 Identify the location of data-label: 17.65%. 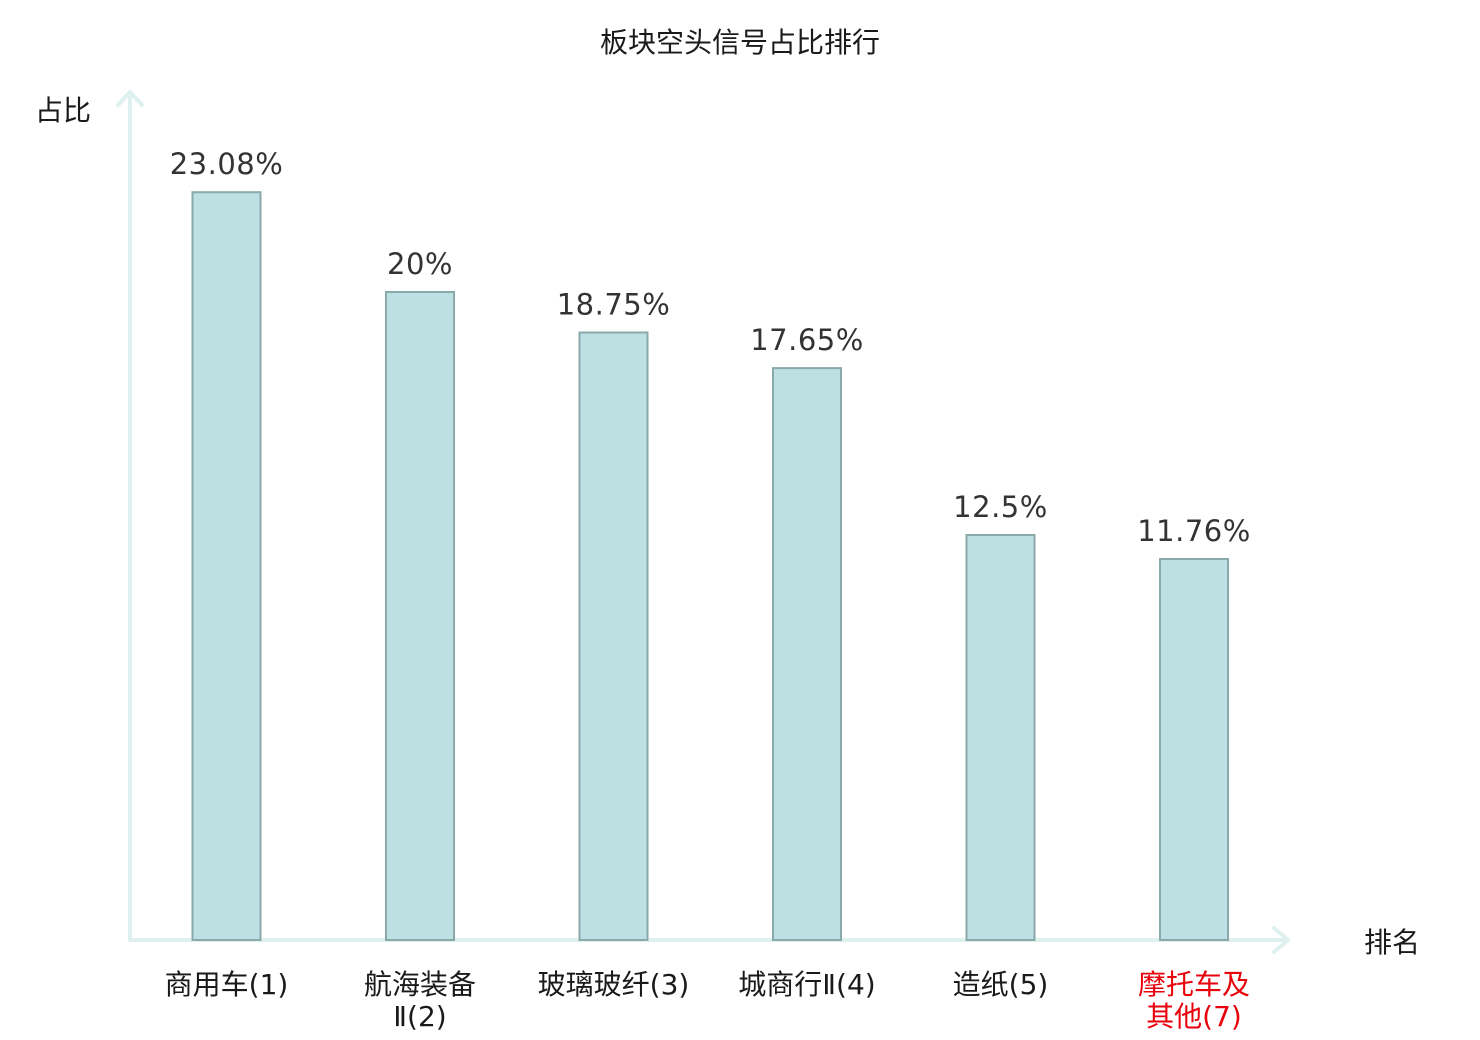
(807, 340).